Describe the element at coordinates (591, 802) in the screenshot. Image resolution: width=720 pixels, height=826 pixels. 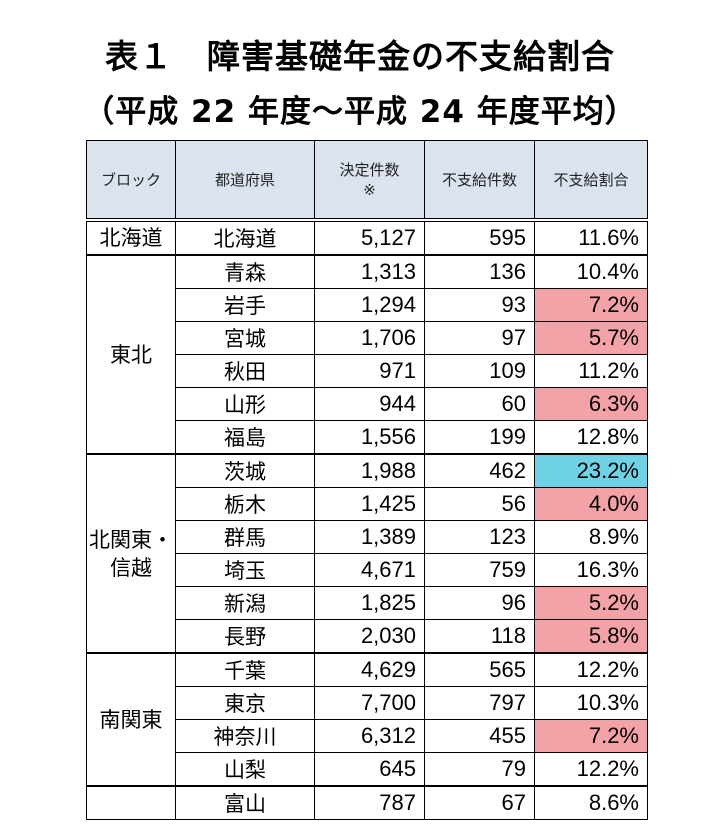
I see `ratio-cell: 8.6%` at that location.